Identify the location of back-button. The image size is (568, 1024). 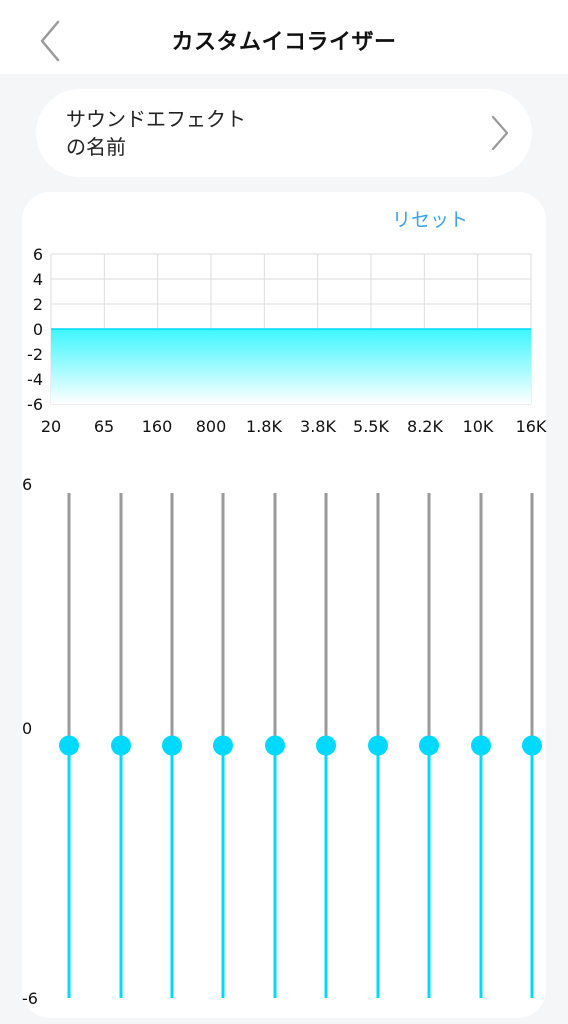
(50, 41).